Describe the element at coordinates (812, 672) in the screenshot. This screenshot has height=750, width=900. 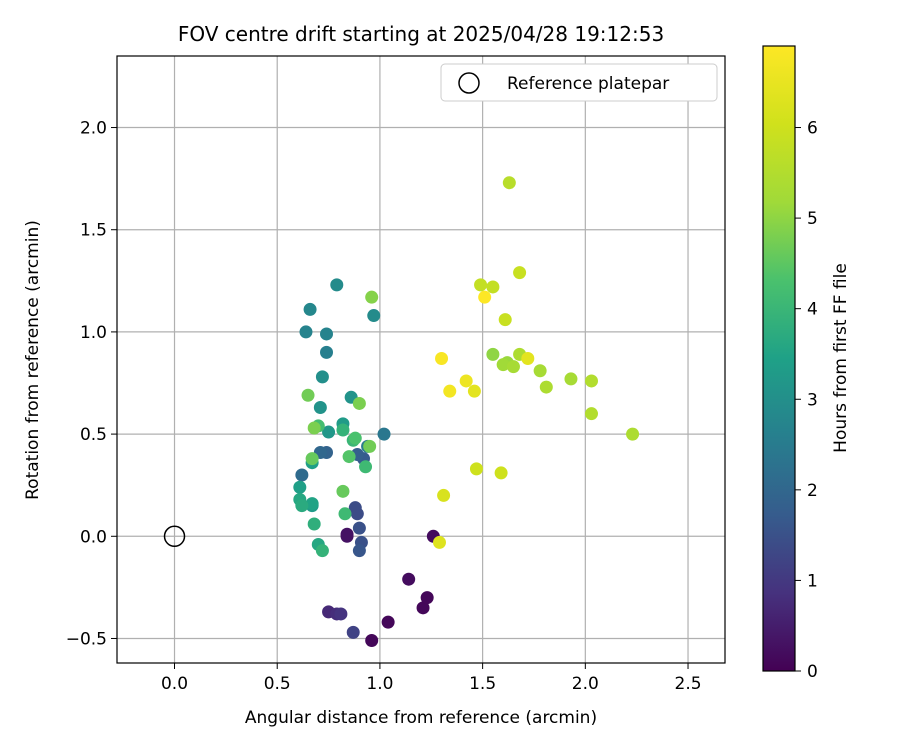
I see `colorbar-tick-label: 0` at that location.